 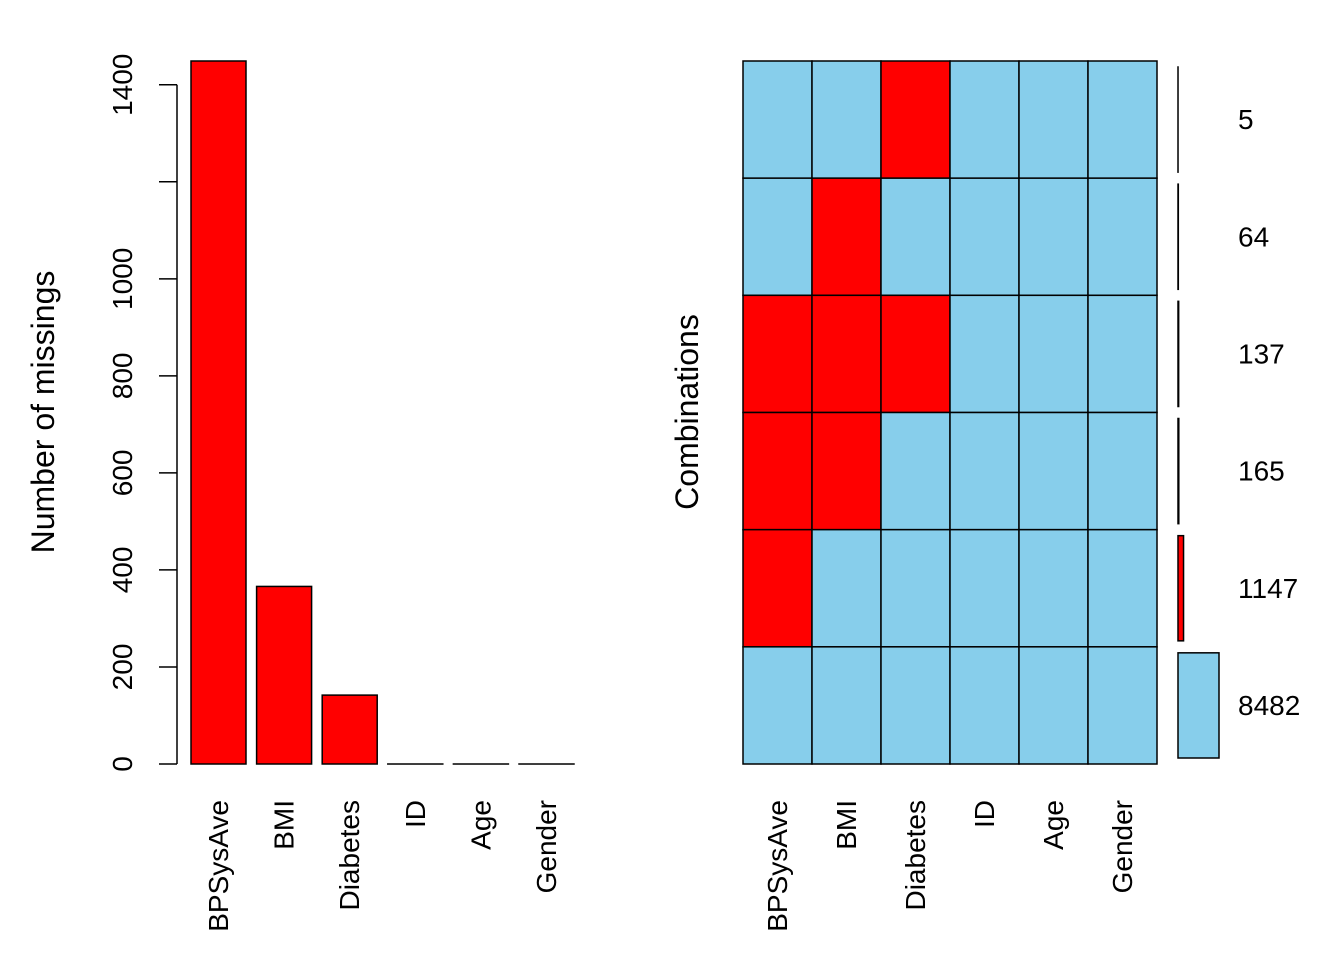 I want to click on count-label: 1147, so click(x=1268, y=588).